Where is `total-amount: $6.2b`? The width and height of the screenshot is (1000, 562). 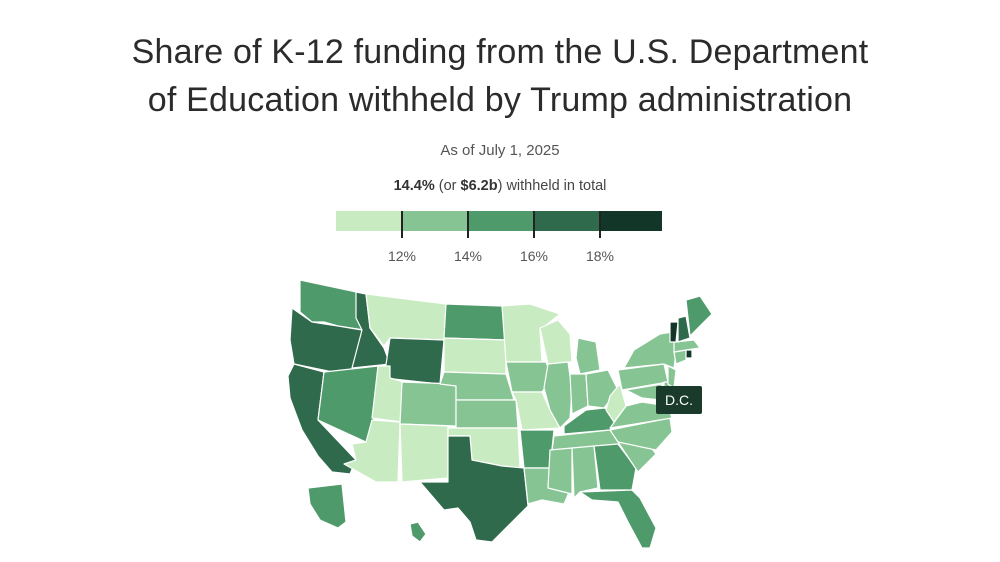
total-amount: $6.2b is located at coordinates (479, 186).